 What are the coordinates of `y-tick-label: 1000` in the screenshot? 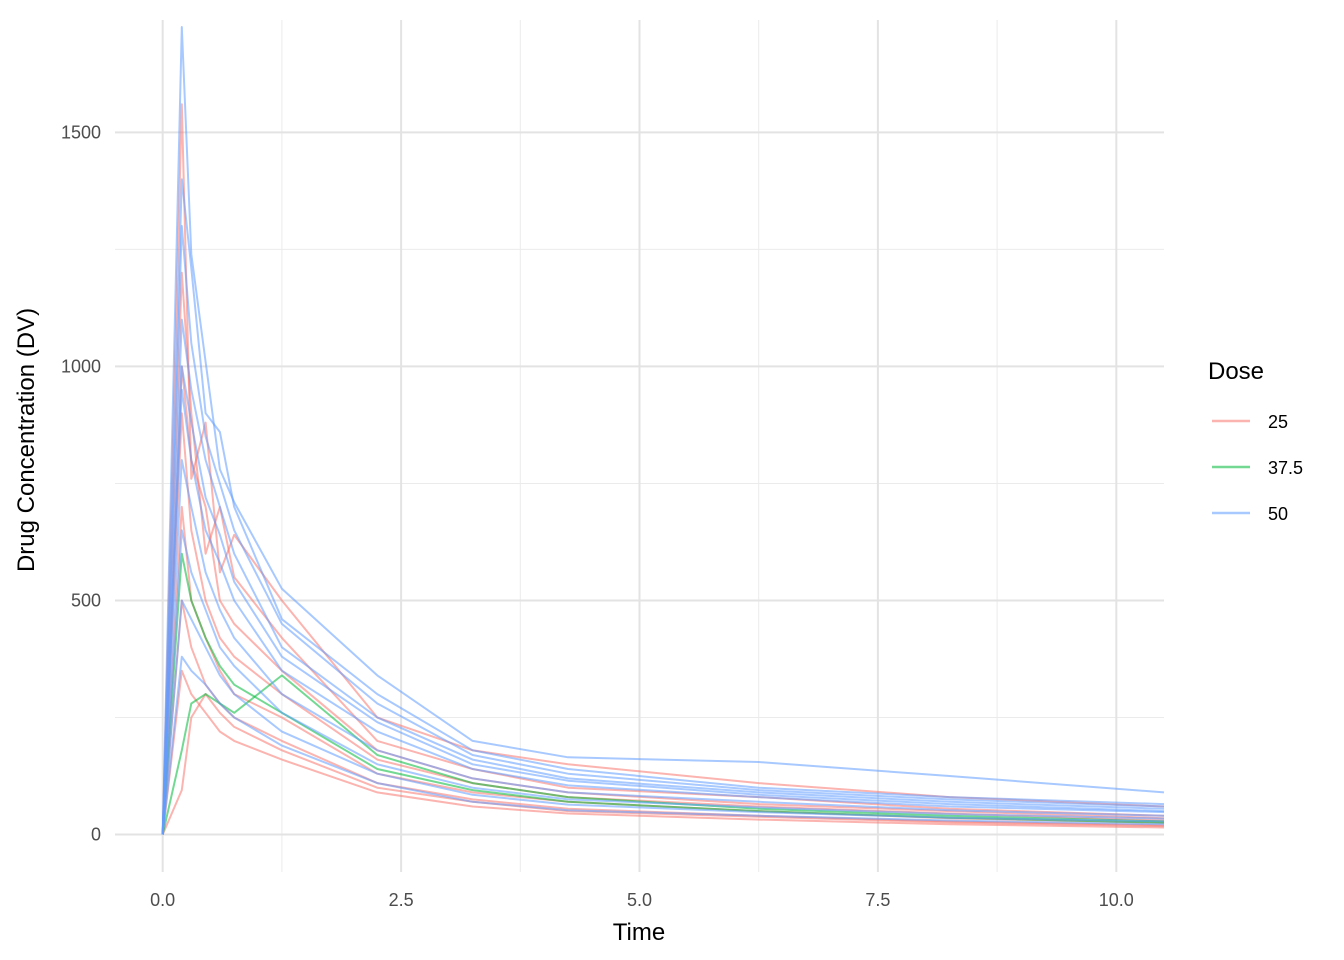 It's located at (81, 366).